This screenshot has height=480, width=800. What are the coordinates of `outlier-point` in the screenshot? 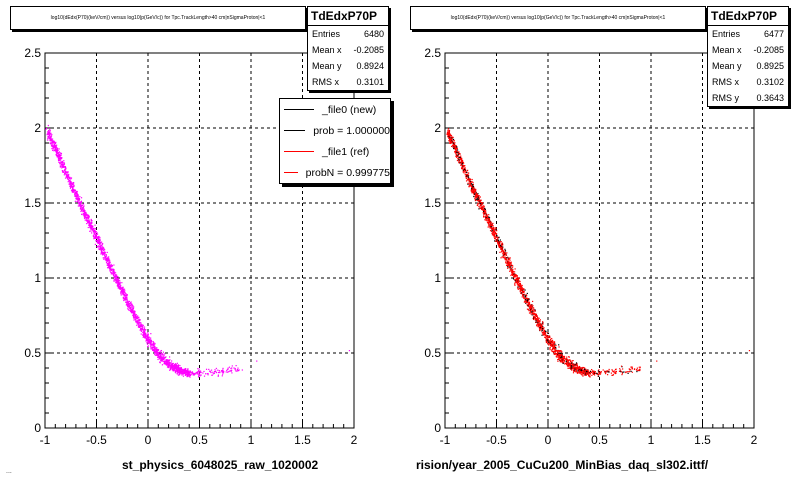 It's located at (749, 351).